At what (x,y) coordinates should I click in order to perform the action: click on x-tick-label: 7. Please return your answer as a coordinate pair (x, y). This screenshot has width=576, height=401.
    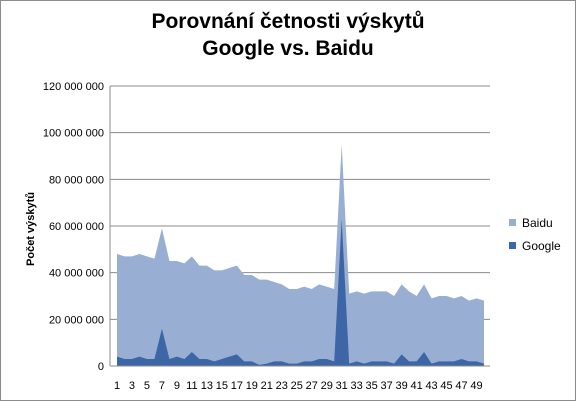
    Looking at the image, I should click on (162, 386).